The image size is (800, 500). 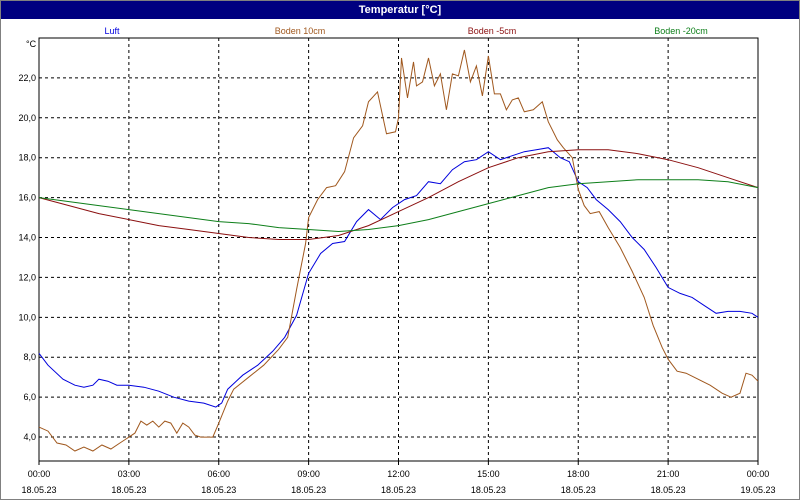 I want to click on legend-item: Luft, so click(x=112, y=31).